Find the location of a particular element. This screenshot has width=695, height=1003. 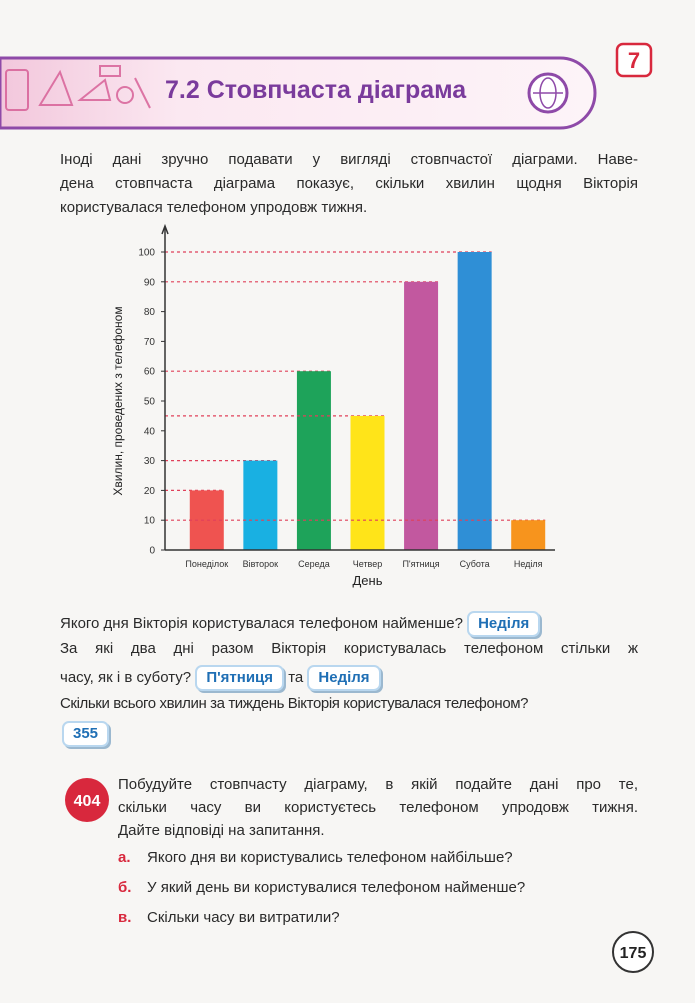

item-text: Скільки часу ви витратили? is located at coordinates (243, 917).